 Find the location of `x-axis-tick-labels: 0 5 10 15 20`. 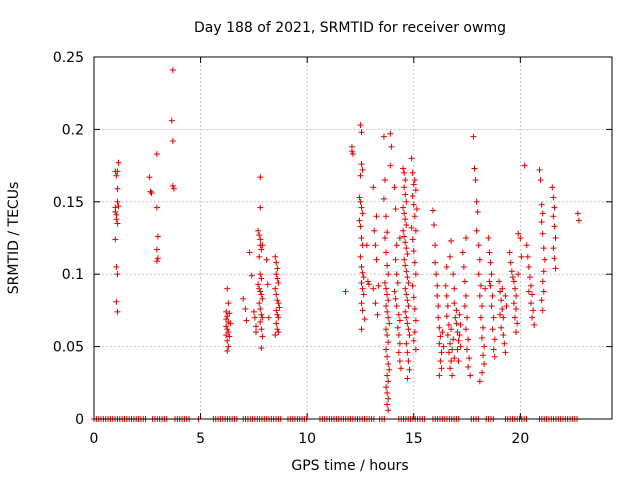

x-axis-tick-labels: 0 5 10 15 20 is located at coordinates (310, 439).